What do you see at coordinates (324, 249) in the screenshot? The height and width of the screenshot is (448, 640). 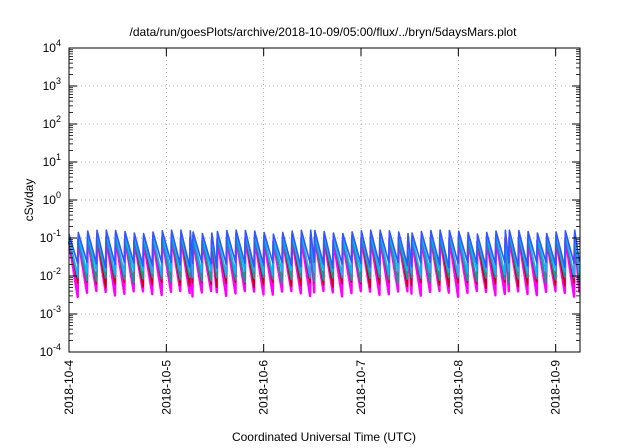 I see `data-series-line` at bounding box center [324, 249].